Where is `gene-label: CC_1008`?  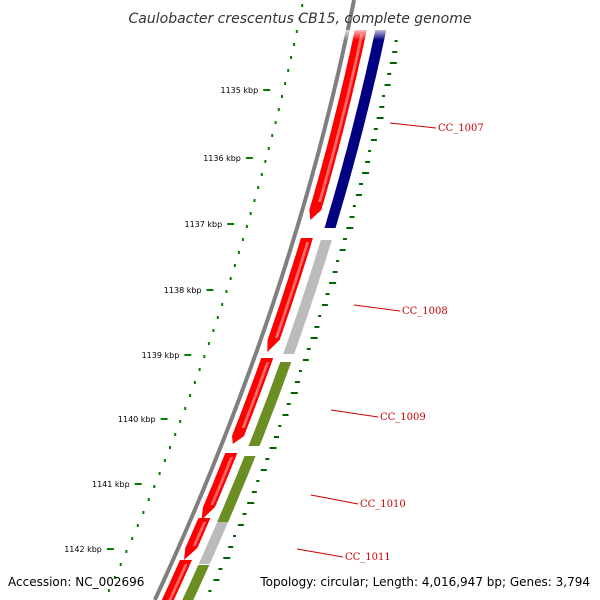 gene-label: CC_1008 is located at coordinates (425, 311).